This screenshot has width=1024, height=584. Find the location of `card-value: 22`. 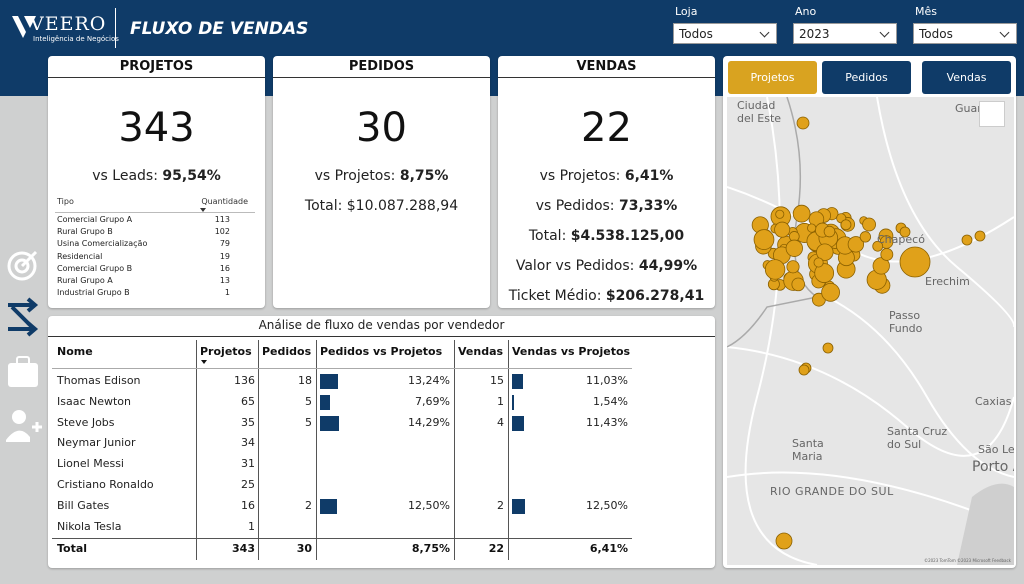

card-value: 22 is located at coordinates (606, 128).